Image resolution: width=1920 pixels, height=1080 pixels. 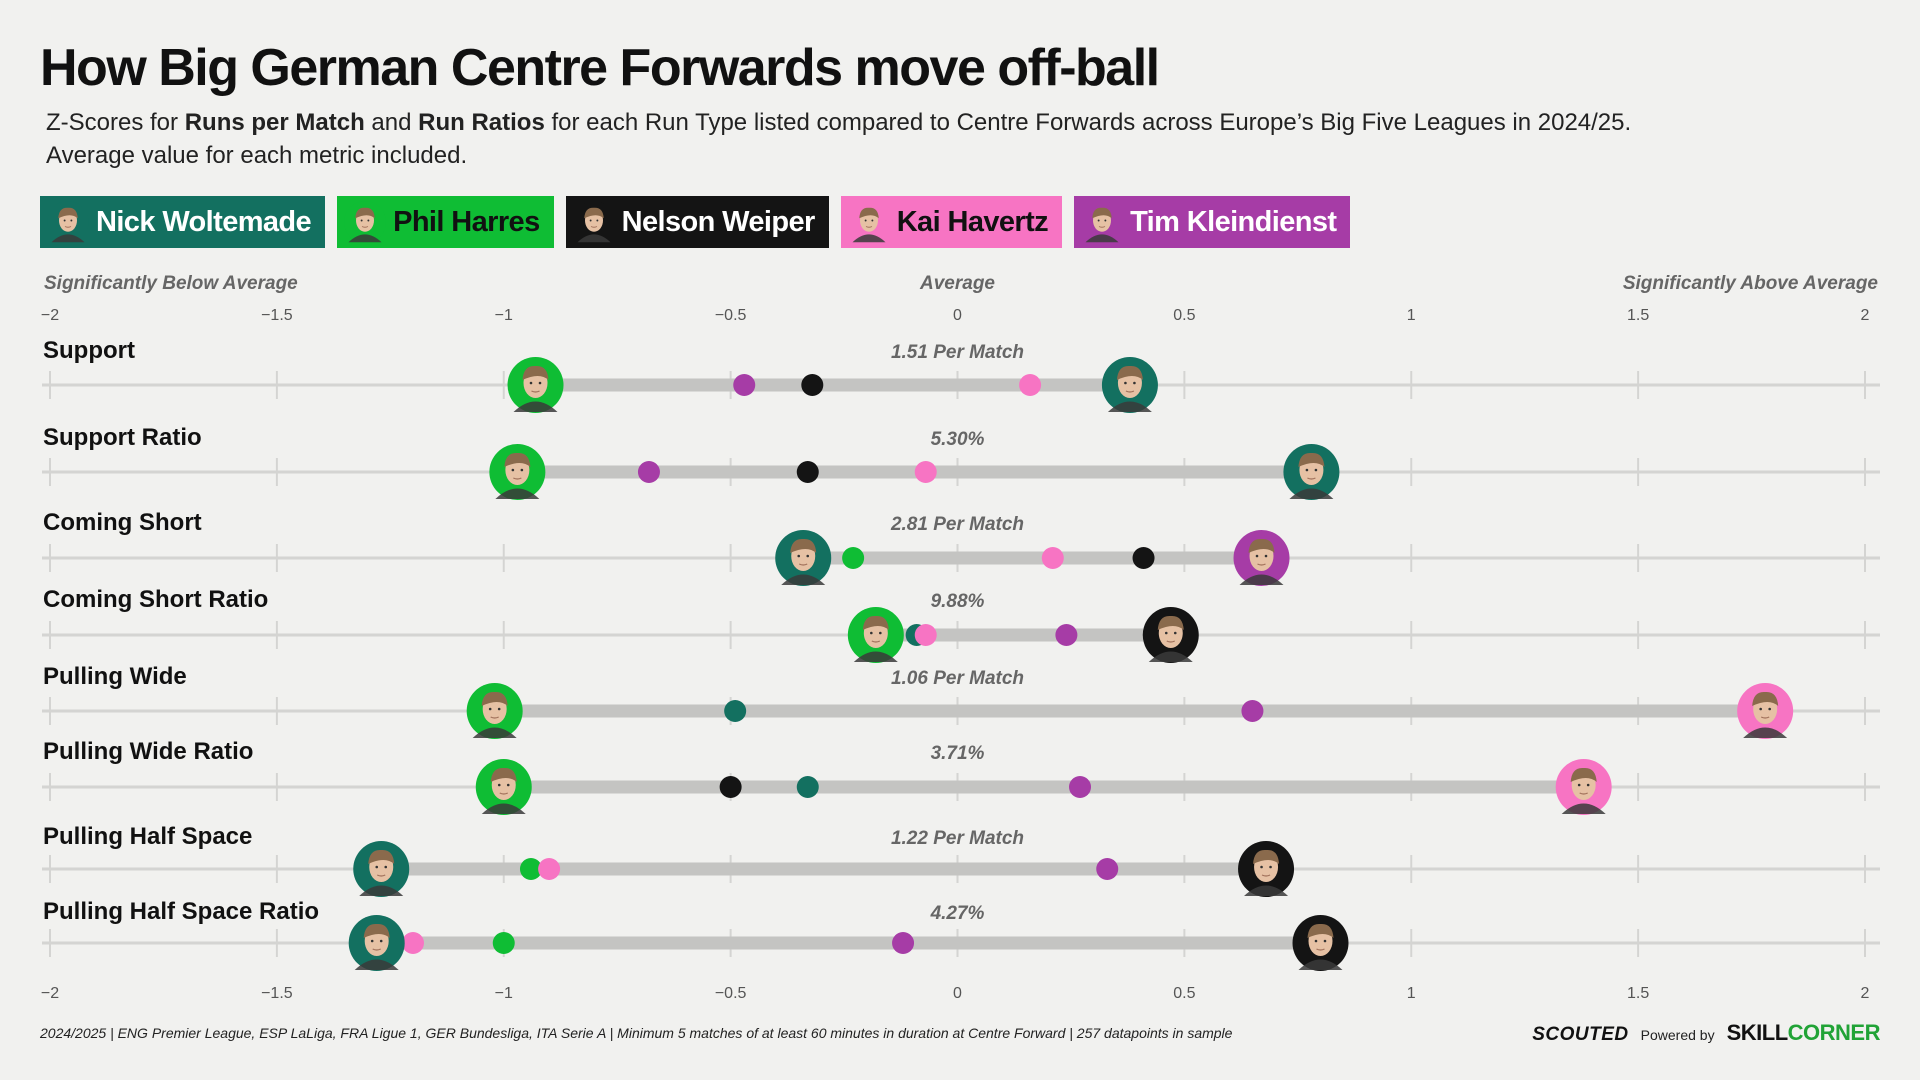 I want to click on kai-havertz-avatar-face, so click(x=868, y=222).